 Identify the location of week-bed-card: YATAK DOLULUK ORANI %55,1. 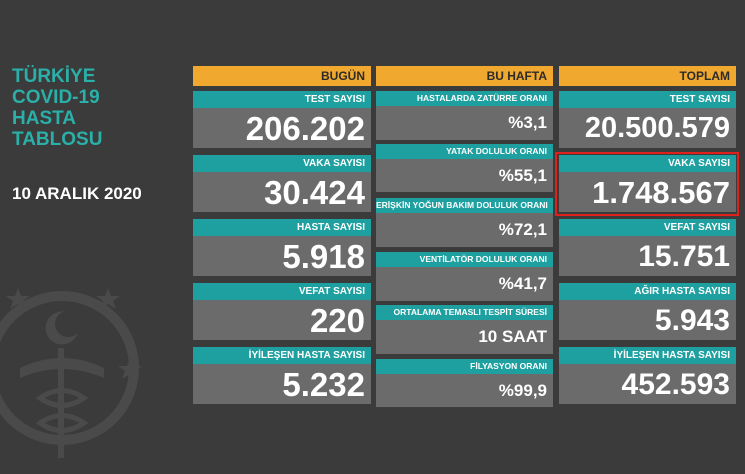
(464, 168).